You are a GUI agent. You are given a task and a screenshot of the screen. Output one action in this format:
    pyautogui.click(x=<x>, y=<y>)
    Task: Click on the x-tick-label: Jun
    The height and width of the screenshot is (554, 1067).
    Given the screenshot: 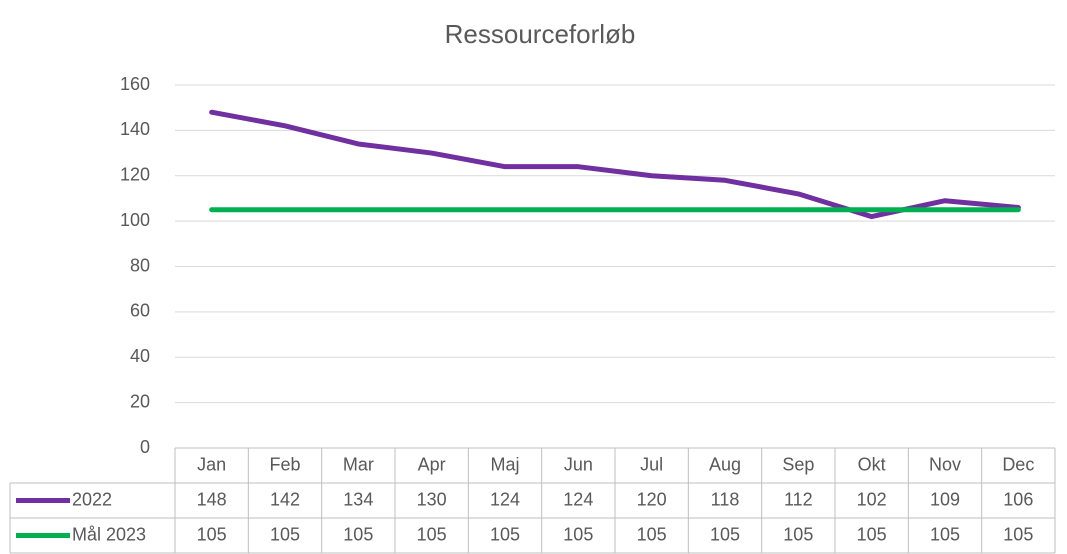 What is the action you would take?
    pyautogui.click(x=578, y=464)
    